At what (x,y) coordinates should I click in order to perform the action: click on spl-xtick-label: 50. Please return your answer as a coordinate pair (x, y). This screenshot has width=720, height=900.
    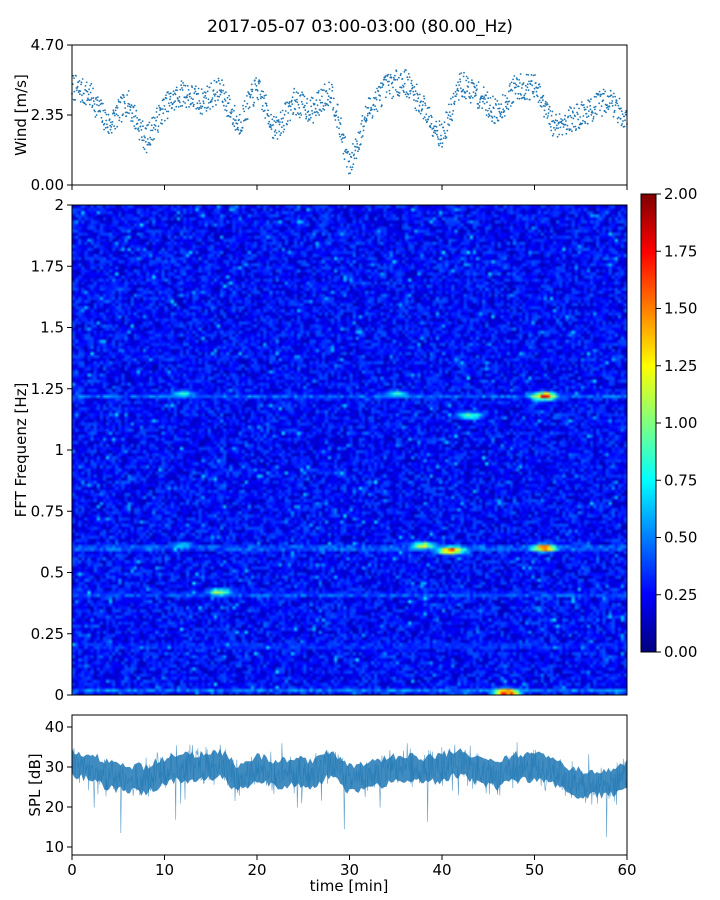
    Looking at the image, I should click on (534, 870).